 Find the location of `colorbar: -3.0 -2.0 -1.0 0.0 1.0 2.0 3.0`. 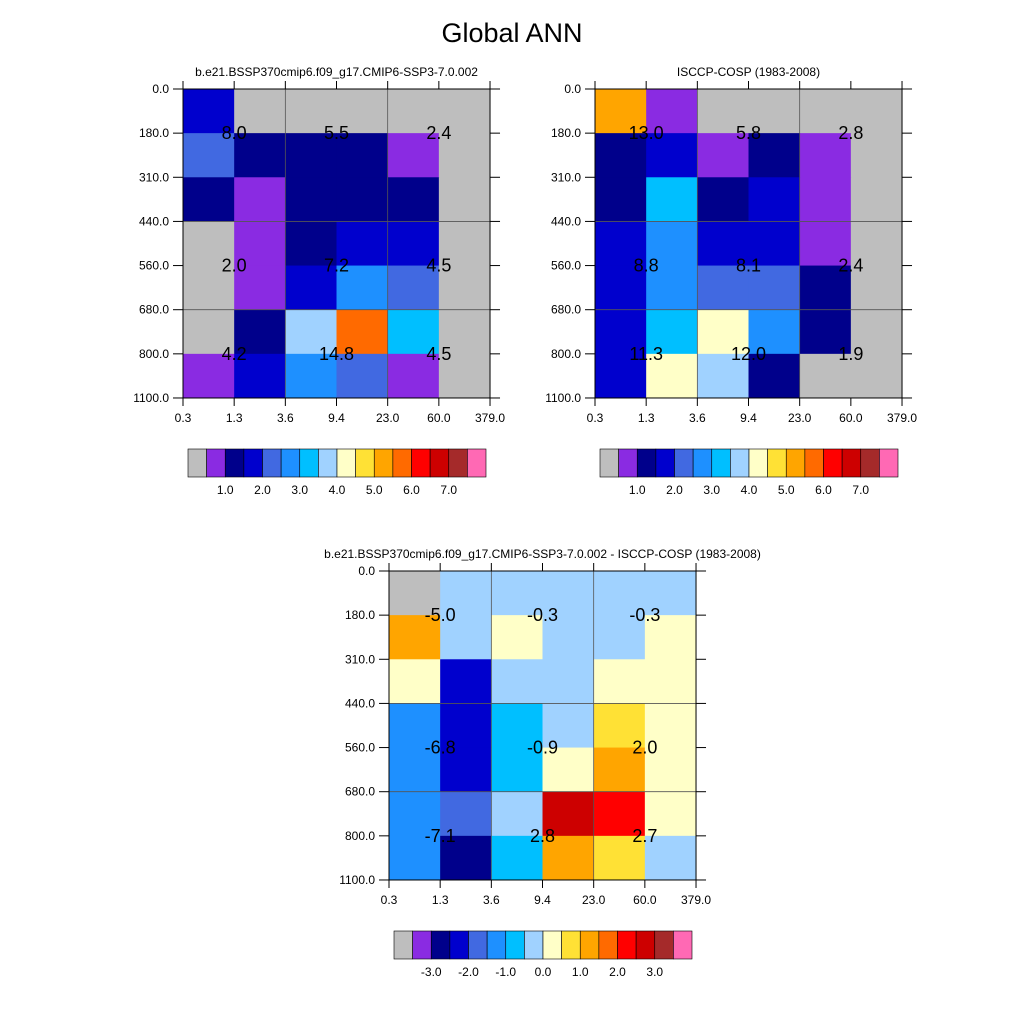

colorbar: -3.0 -2.0 -1.0 0.0 1.0 2.0 3.0 is located at coordinates (543, 954).